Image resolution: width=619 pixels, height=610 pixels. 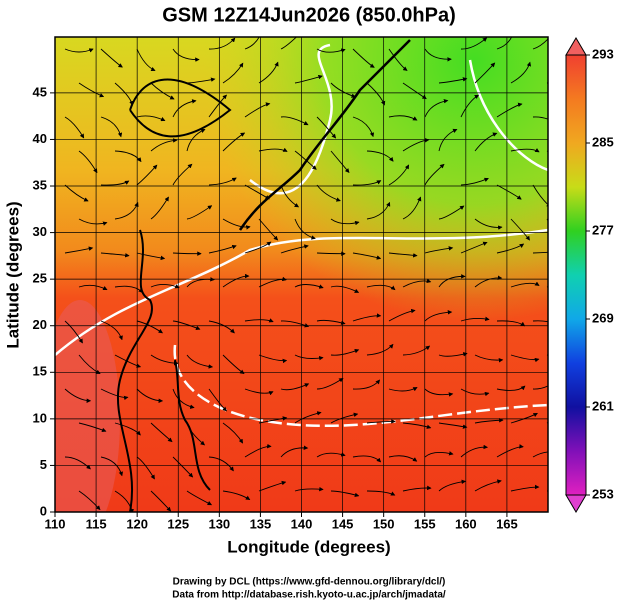 I want to click on x-tick-label: 120, so click(x=137, y=523).